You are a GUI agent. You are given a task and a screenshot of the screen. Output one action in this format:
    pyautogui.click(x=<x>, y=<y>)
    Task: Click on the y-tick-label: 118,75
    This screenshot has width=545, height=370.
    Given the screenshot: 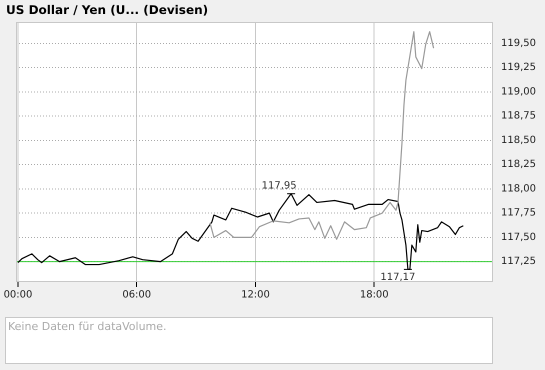 What is the action you would take?
    pyautogui.click(x=518, y=116)
    